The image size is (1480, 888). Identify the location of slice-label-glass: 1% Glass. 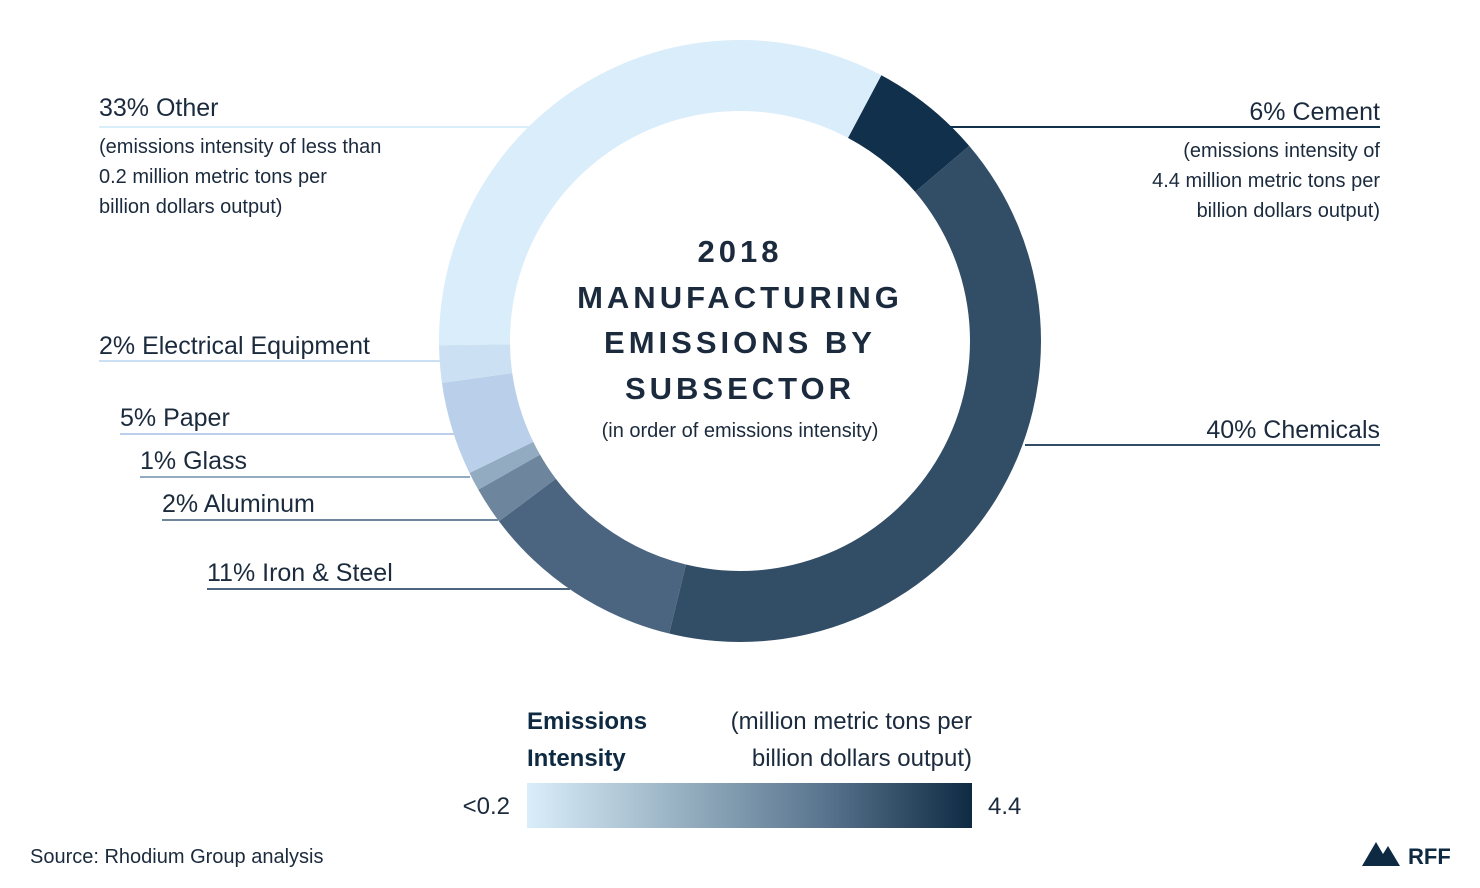
(193, 461).